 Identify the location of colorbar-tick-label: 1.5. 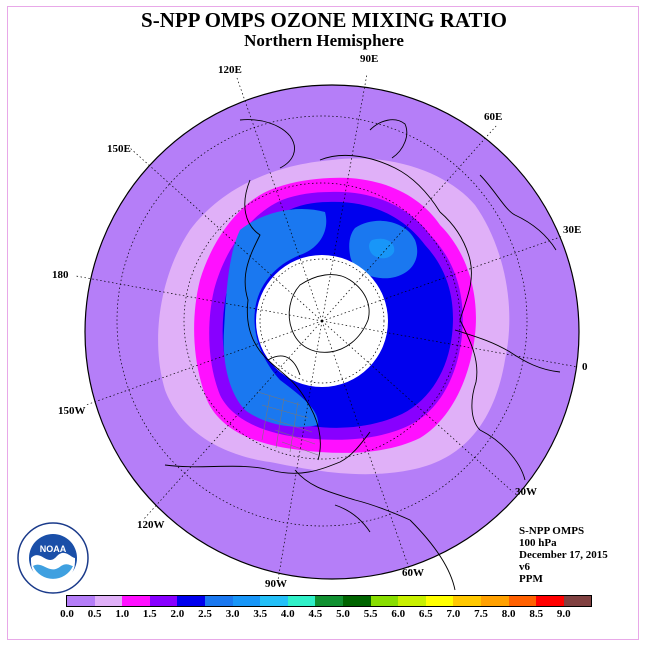
(149, 614).